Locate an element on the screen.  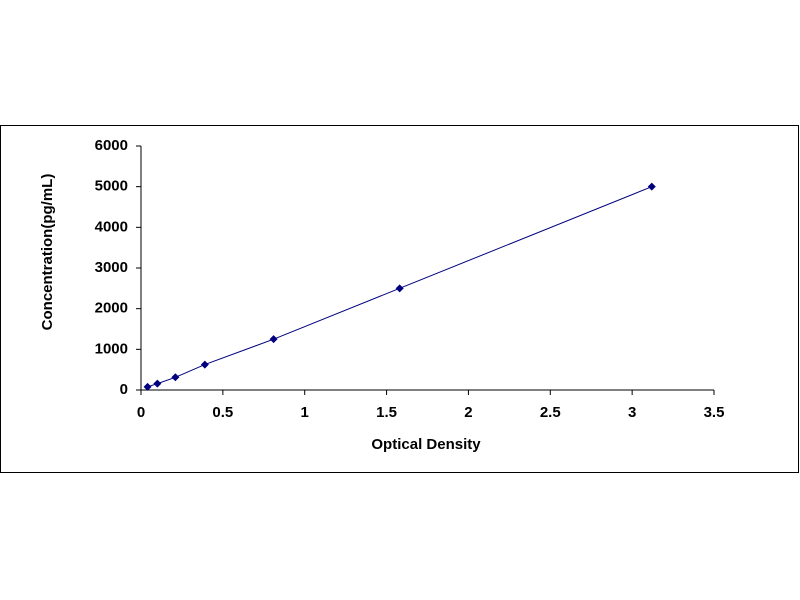
x-tick-label: 2 is located at coordinates (468, 412).